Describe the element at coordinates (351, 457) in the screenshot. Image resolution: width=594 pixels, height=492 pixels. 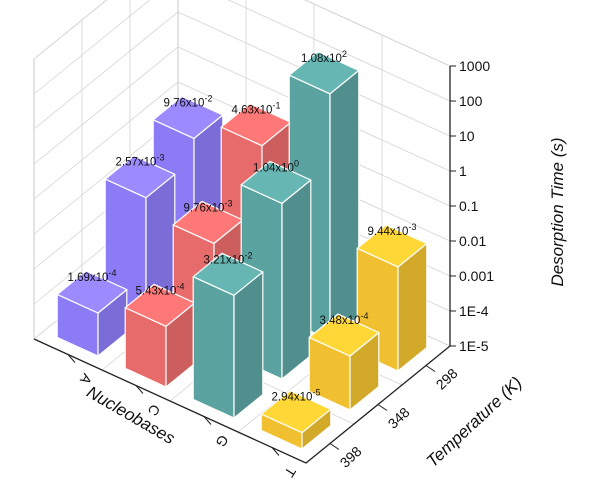
I see `y-tick-label: 398` at that location.